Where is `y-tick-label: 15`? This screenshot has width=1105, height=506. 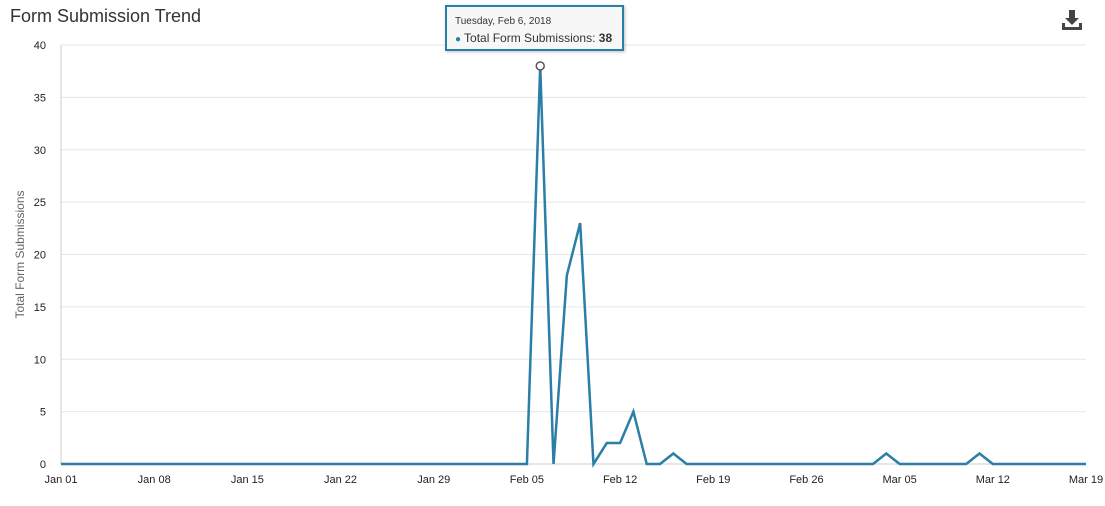 y-tick-label: 15 is located at coordinates (40, 308).